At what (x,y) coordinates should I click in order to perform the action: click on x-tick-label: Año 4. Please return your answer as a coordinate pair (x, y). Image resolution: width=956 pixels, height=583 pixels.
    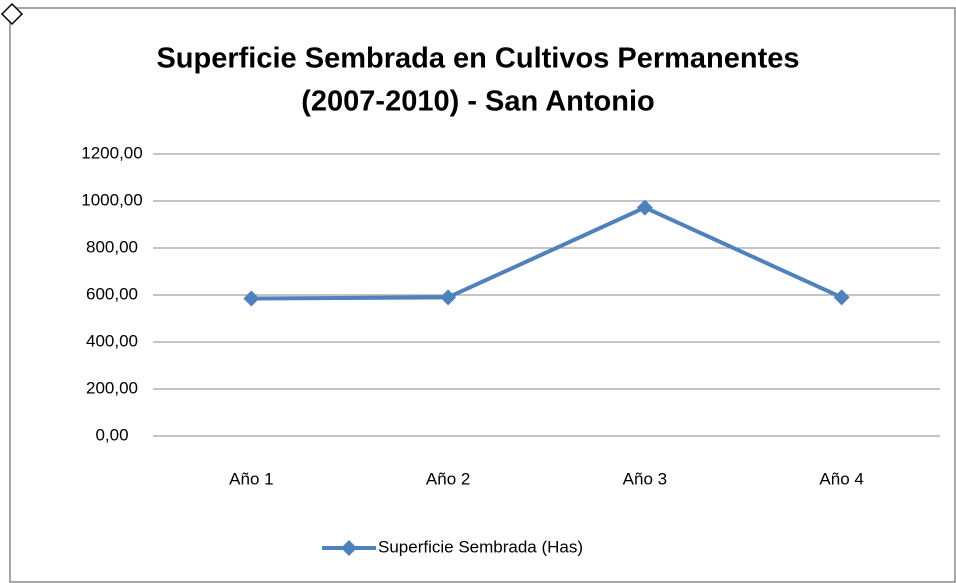
    Looking at the image, I should click on (841, 478).